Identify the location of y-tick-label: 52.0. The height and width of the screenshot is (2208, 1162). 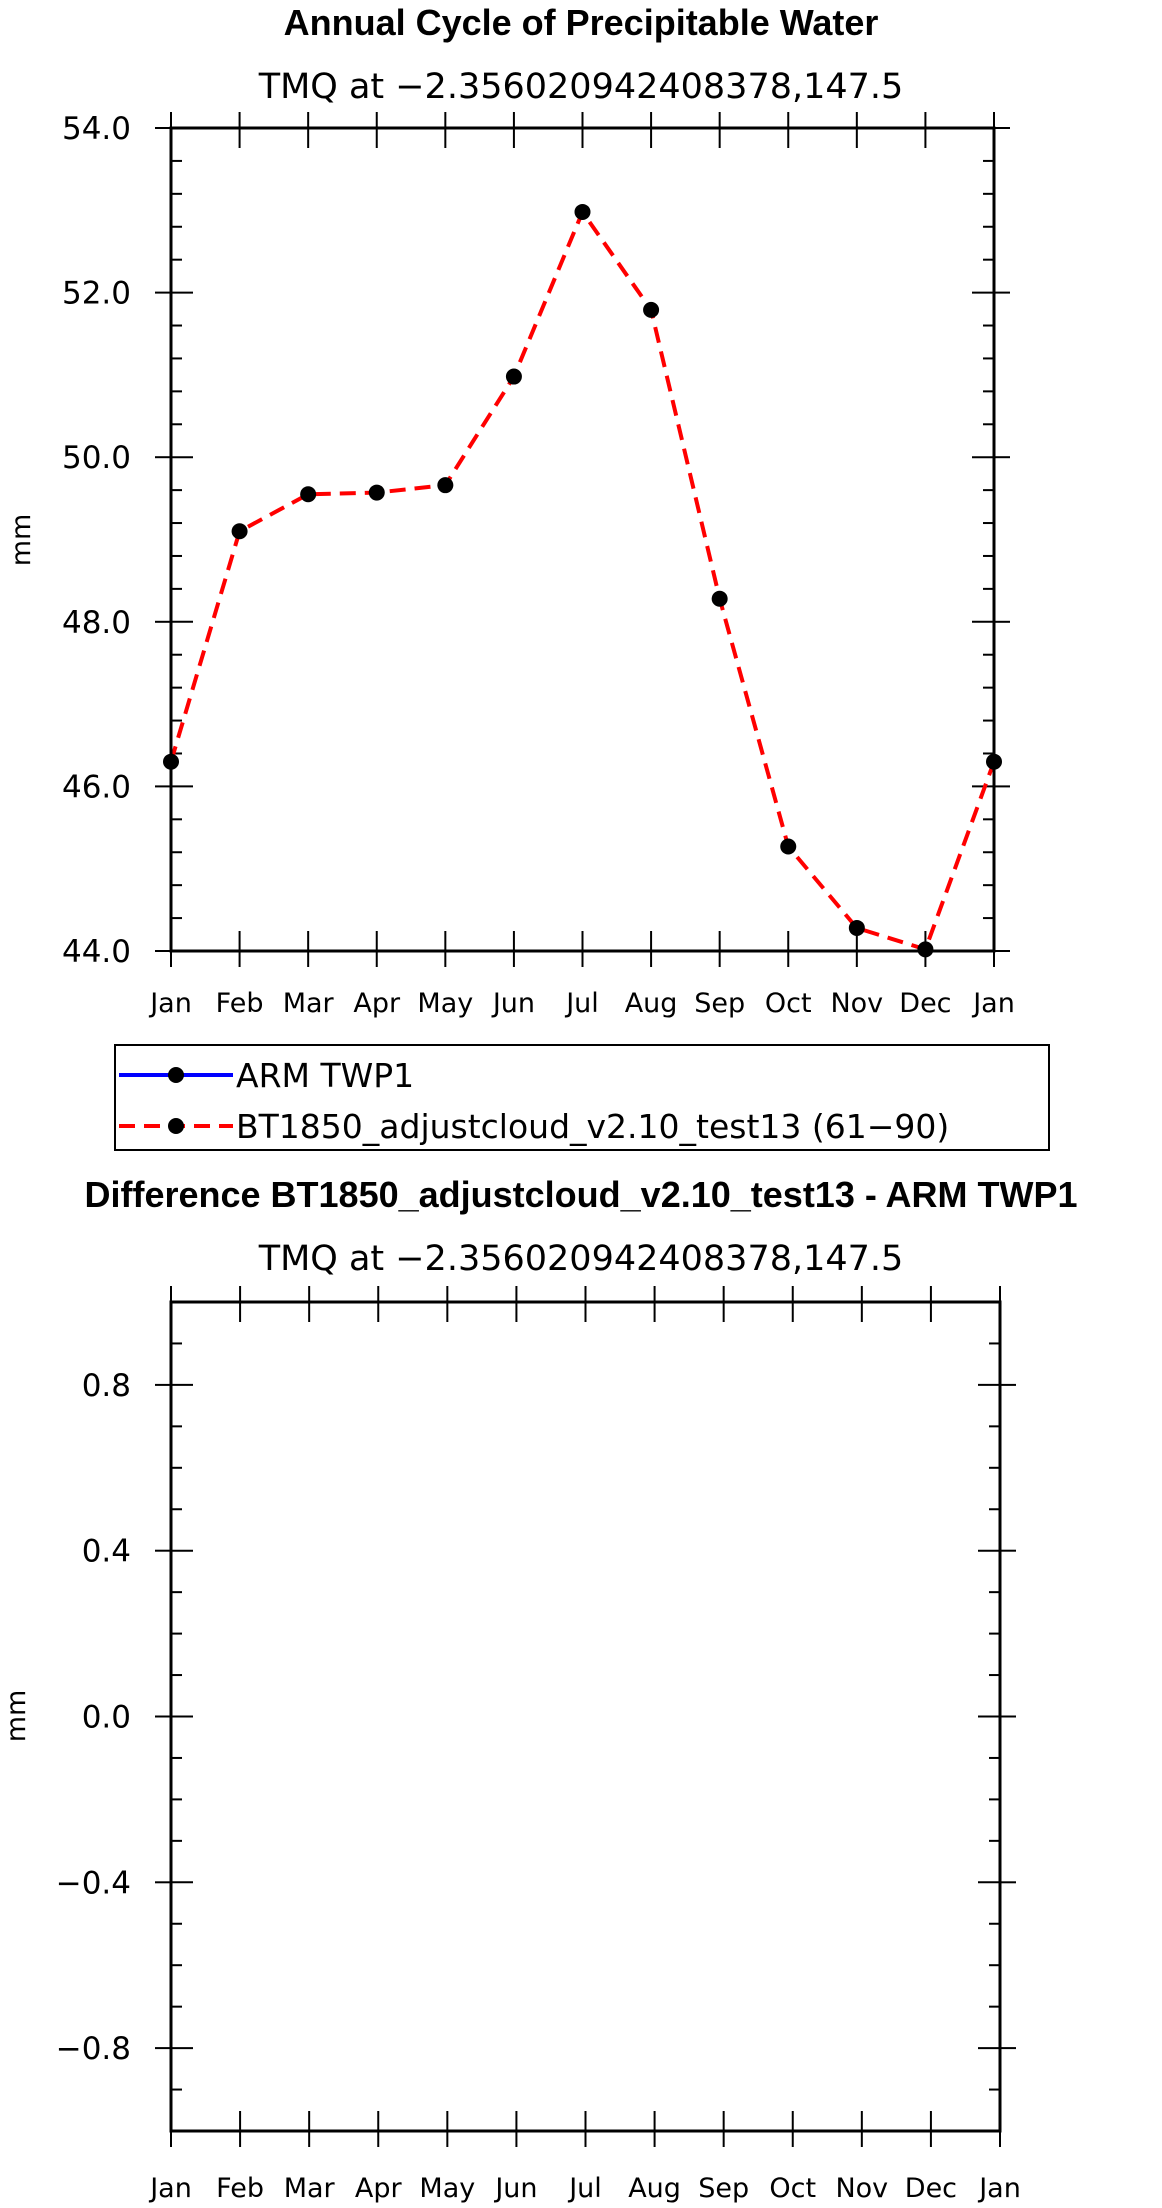
(96, 294).